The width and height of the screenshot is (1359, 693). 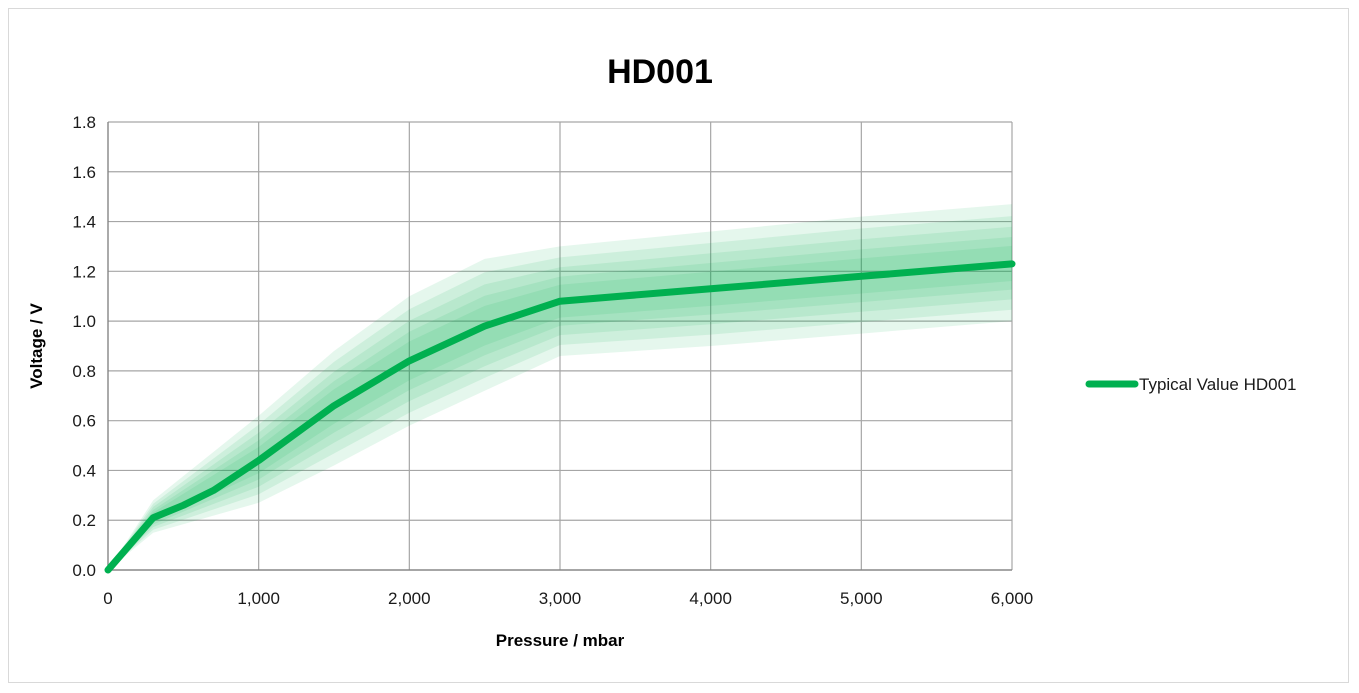 I want to click on x-tick-labels: 0 1,000 2,000 3,000 4,000 5,000 6,000, so click(x=568, y=598).